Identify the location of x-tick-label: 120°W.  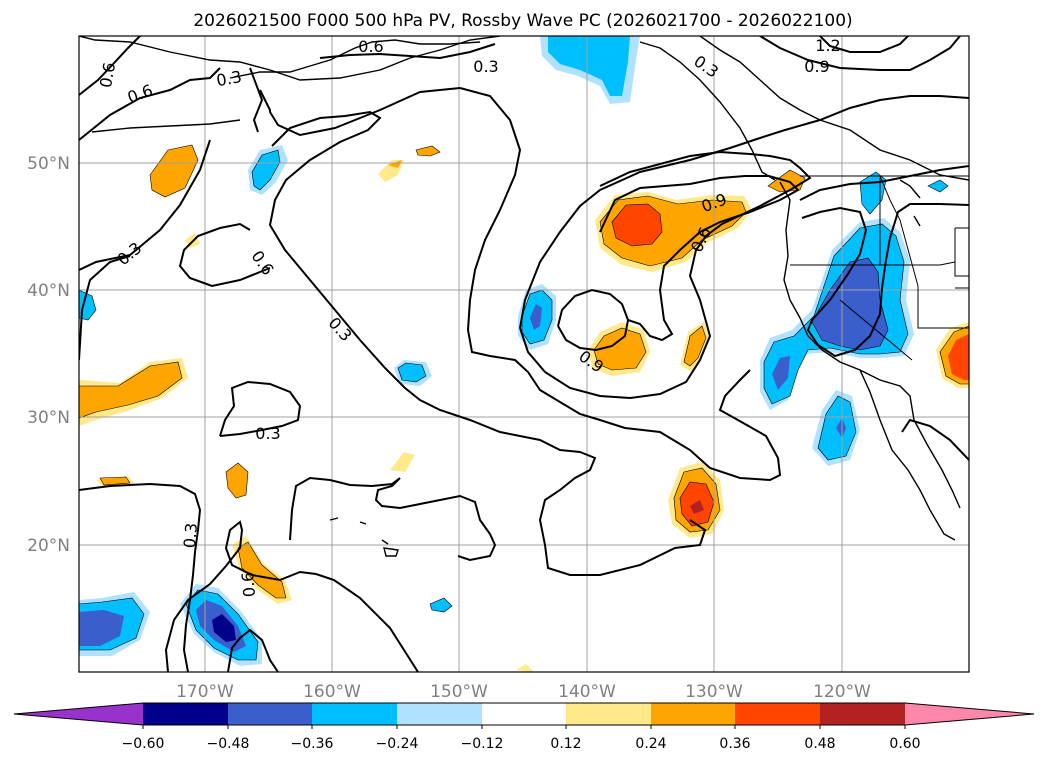
(842, 692).